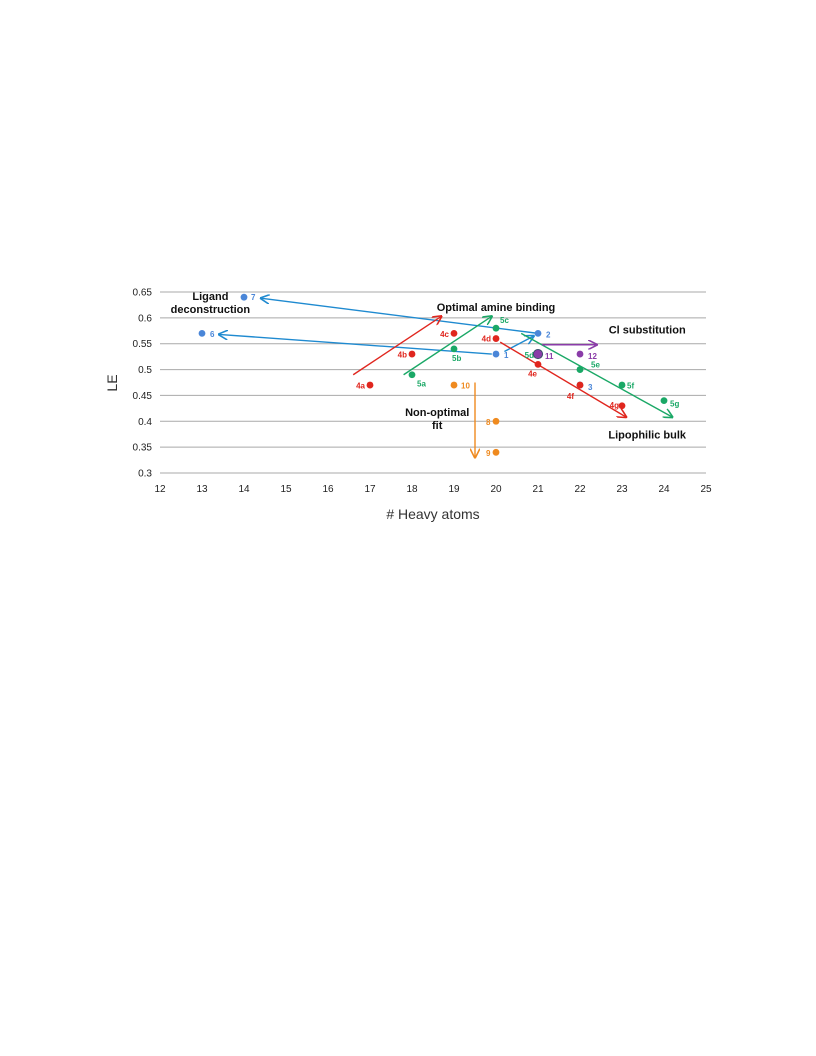 This screenshot has height=1056, width=816. What do you see at coordinates (590, 387) in the screenshot?
I see `point-label-3: 3` at bounding box center [590, 387].